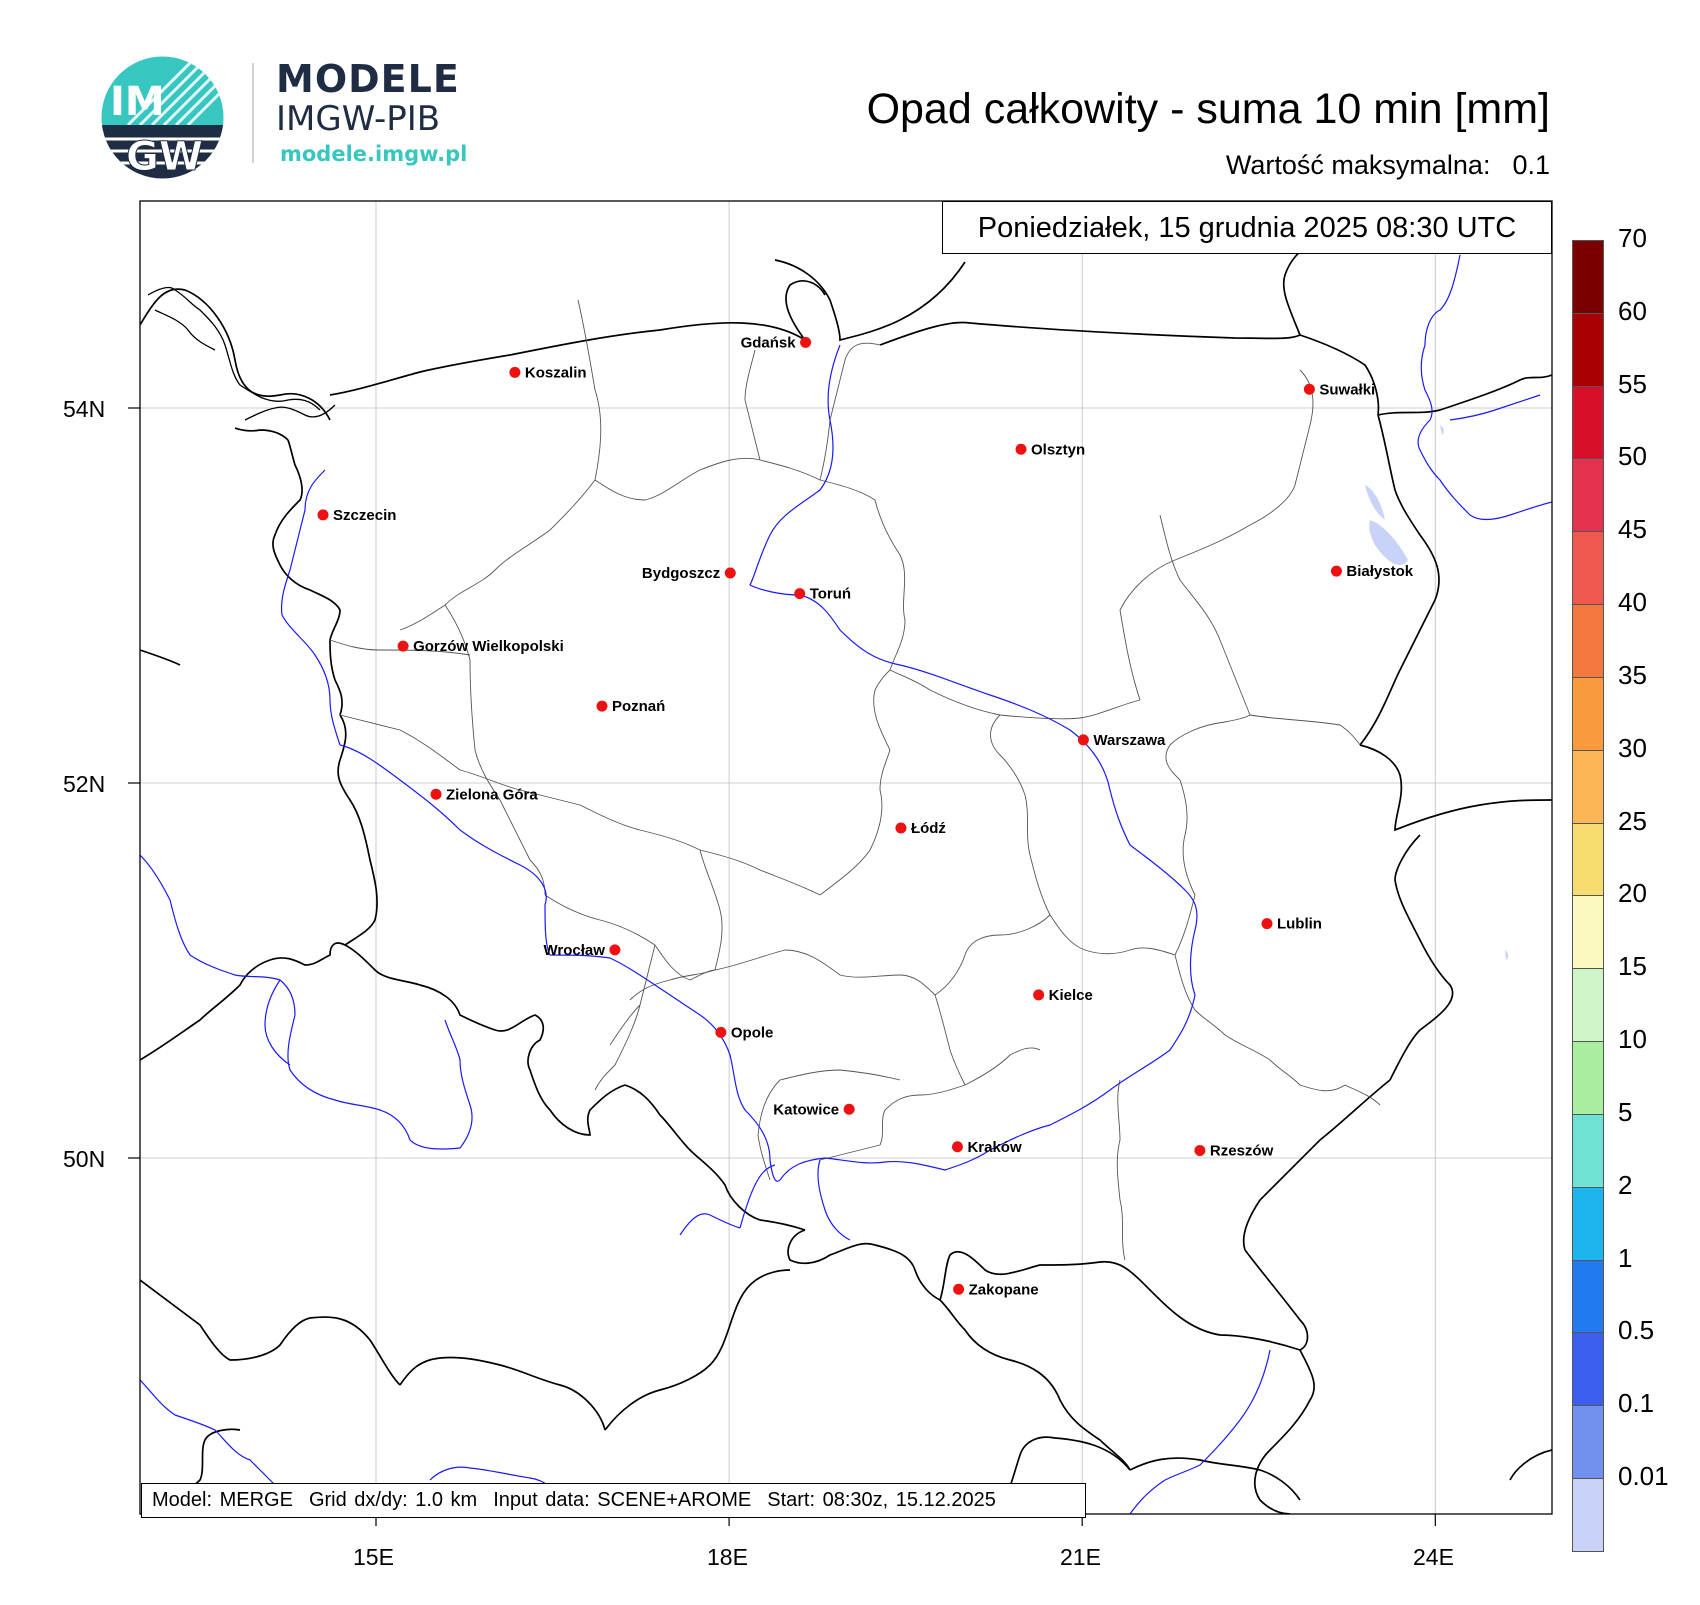 This screenshot has height=1605, width=1700. What do you see at coordinates (1632, 966) in the screenshot?
I see `colorbar-label-15: 15` at bounding box center [1632, 966].